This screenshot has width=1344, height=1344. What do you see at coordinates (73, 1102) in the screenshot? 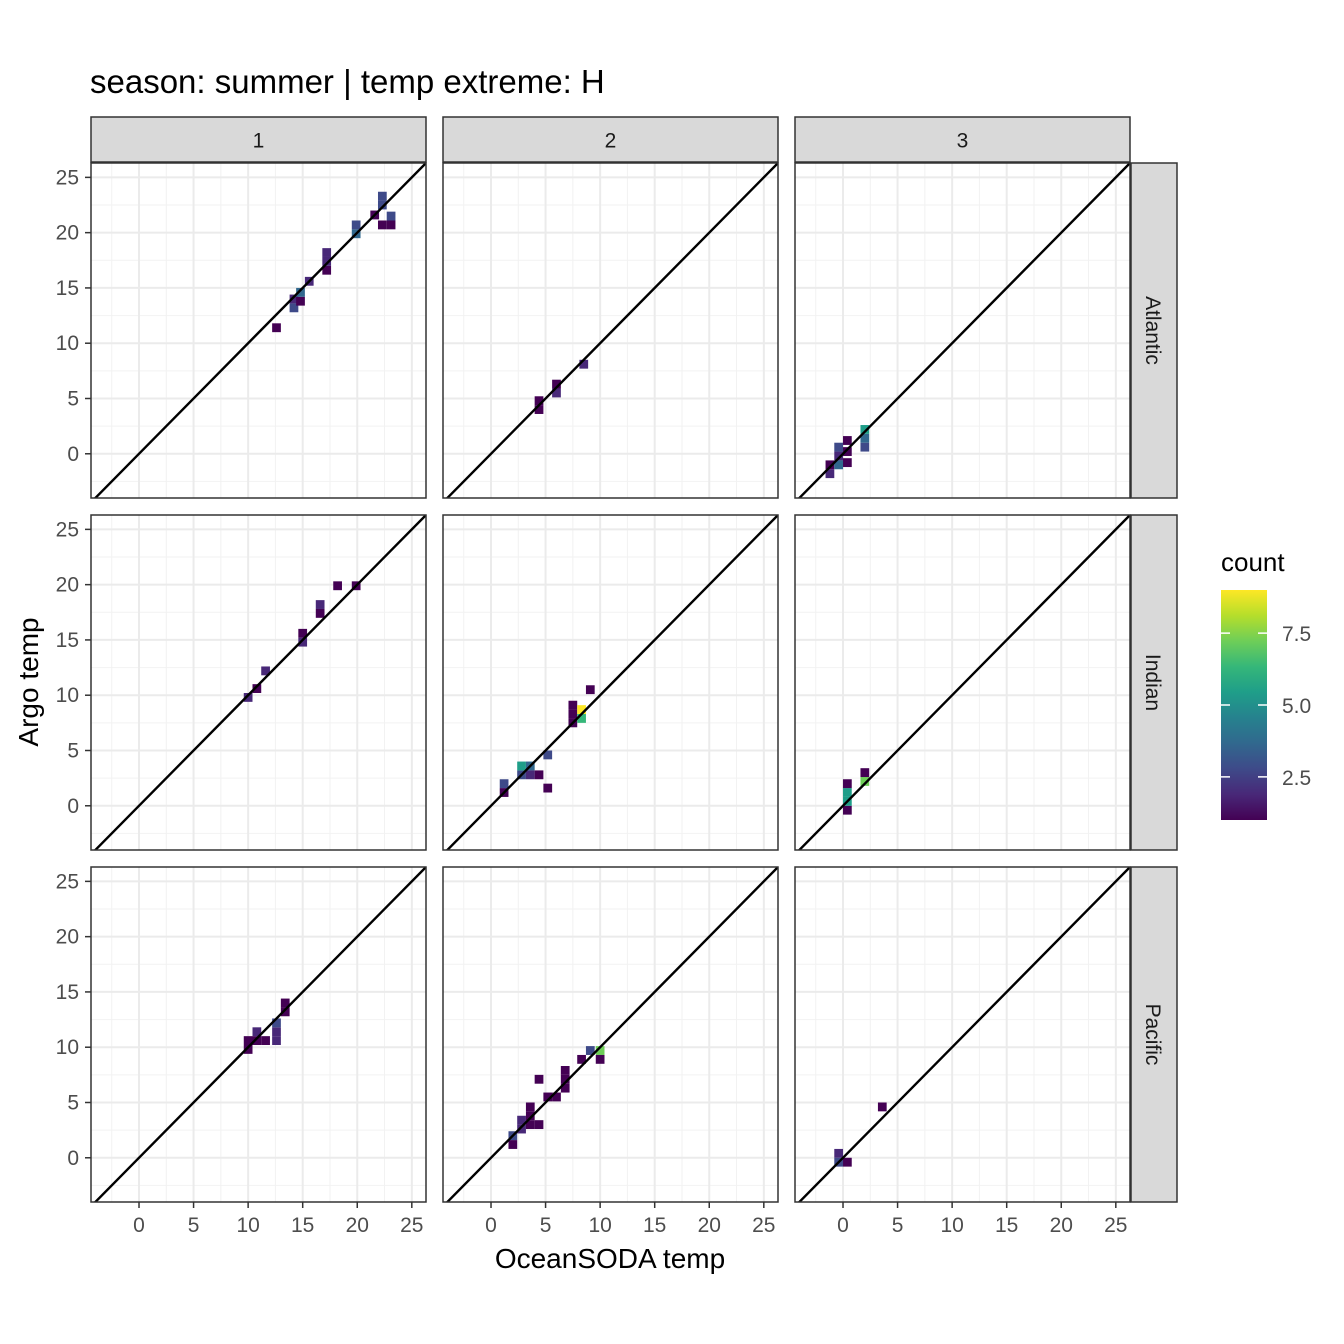
I see `y-tick-label: 5` at bounding box center [73, 1102].